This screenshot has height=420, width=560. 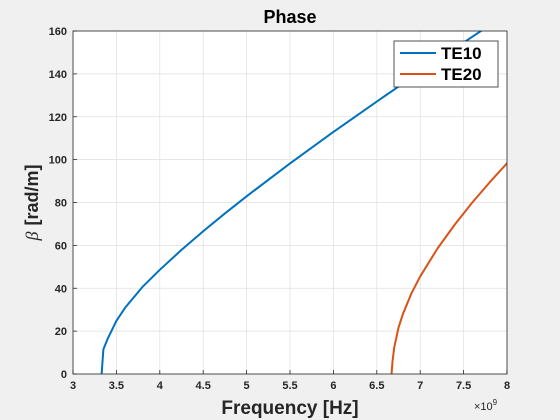 What do you see at coordinates (463, 386) in the screenshot?
I see `x-tick-label: 7.5` at bounding box center [463, 386].